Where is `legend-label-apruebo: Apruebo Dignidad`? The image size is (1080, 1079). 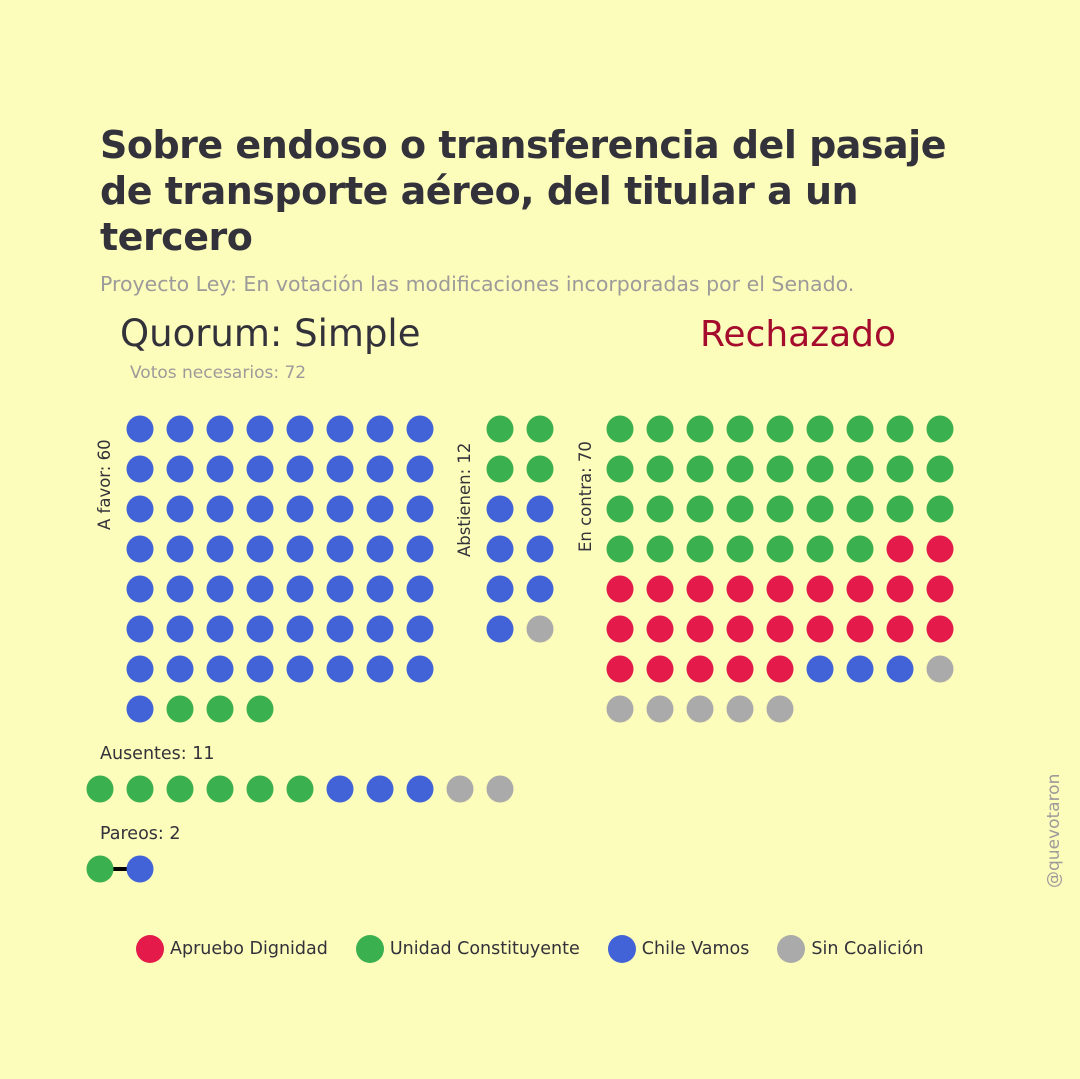
legend-label-apruebo: Apruebo Dignidad is located at coordinates (249, 949).